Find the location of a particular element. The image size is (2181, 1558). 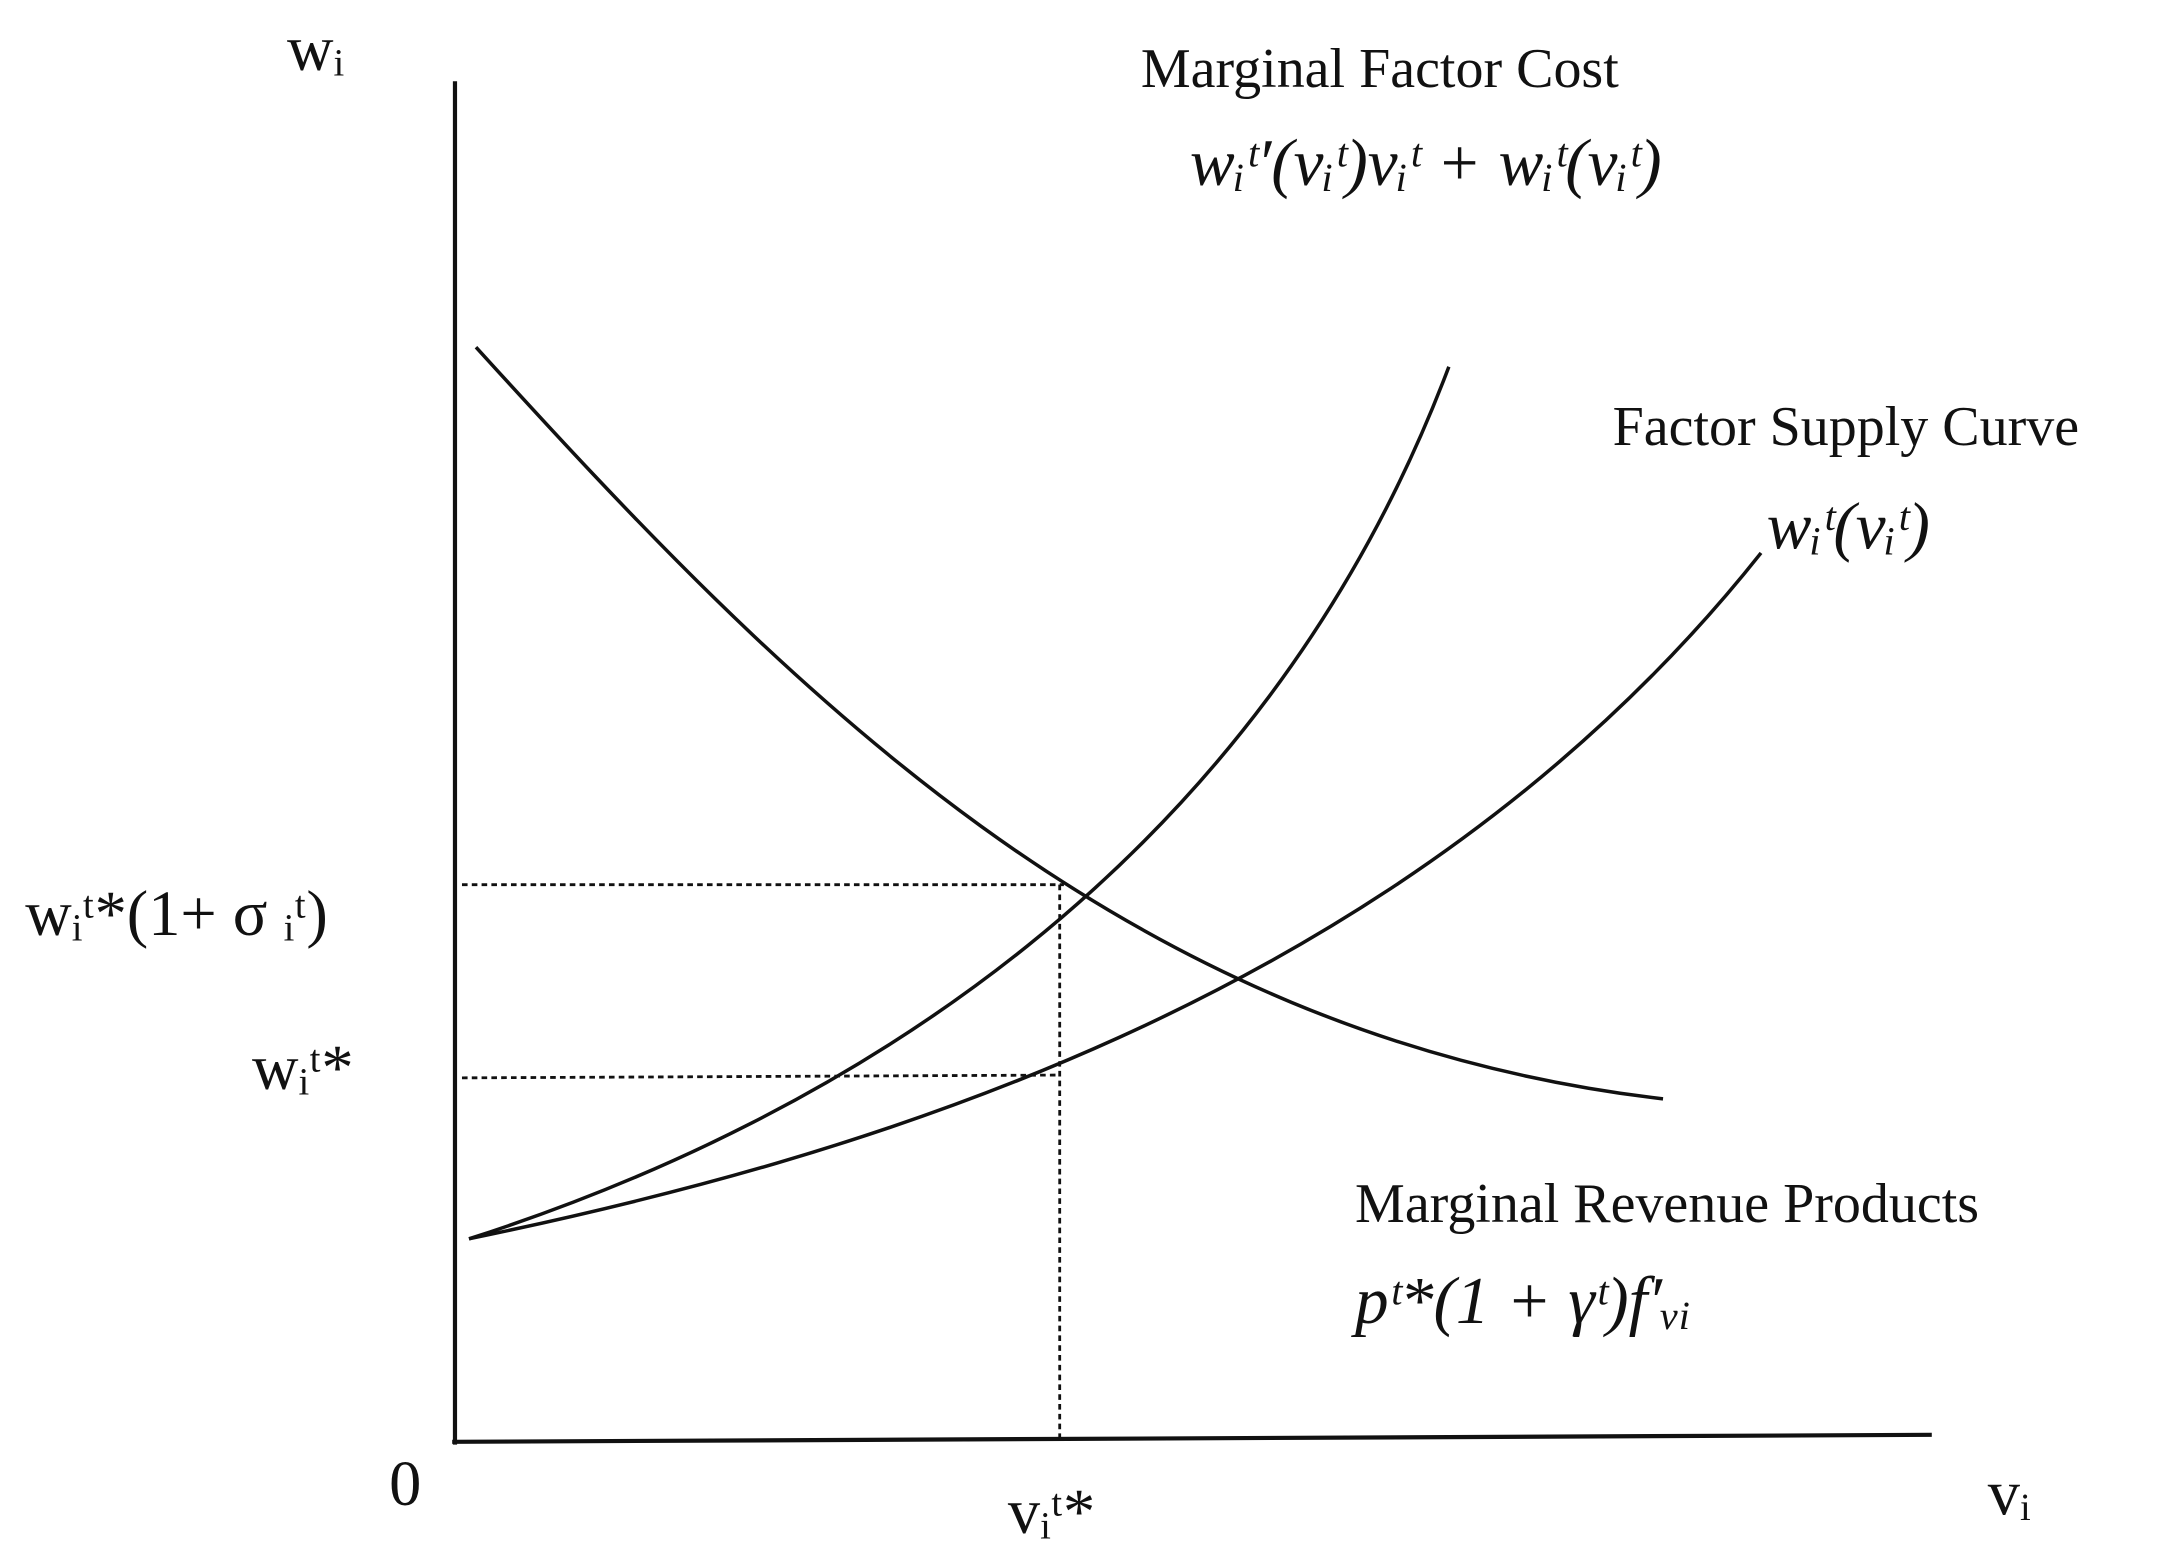

y-label: wᵢ is located at coordinates (315, 48).